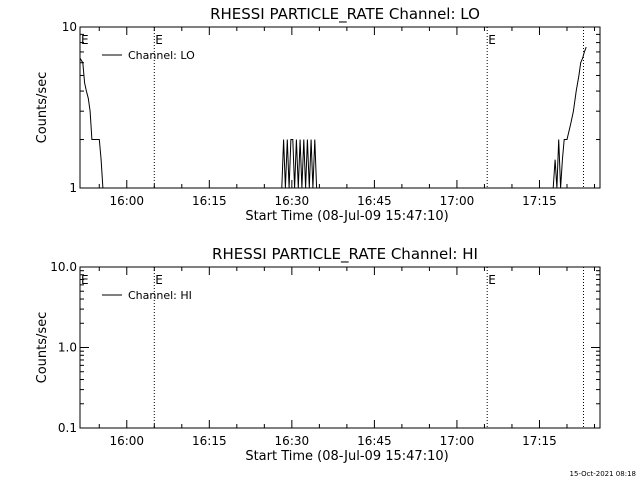 Image resolution: width=640 pixels, height=480 pixels. I want to click on y-tick-label: 10, so click(69, 27).